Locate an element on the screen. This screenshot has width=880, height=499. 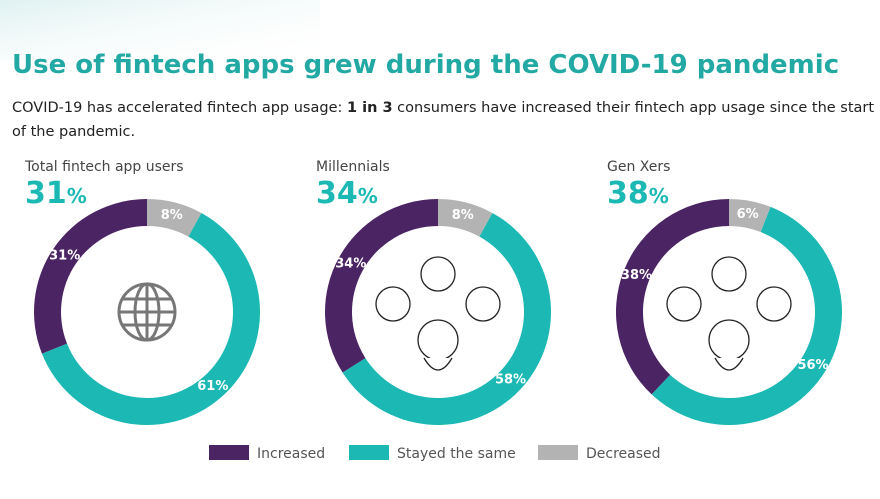
segment-label: 6% is located at coordinates (748, 214).